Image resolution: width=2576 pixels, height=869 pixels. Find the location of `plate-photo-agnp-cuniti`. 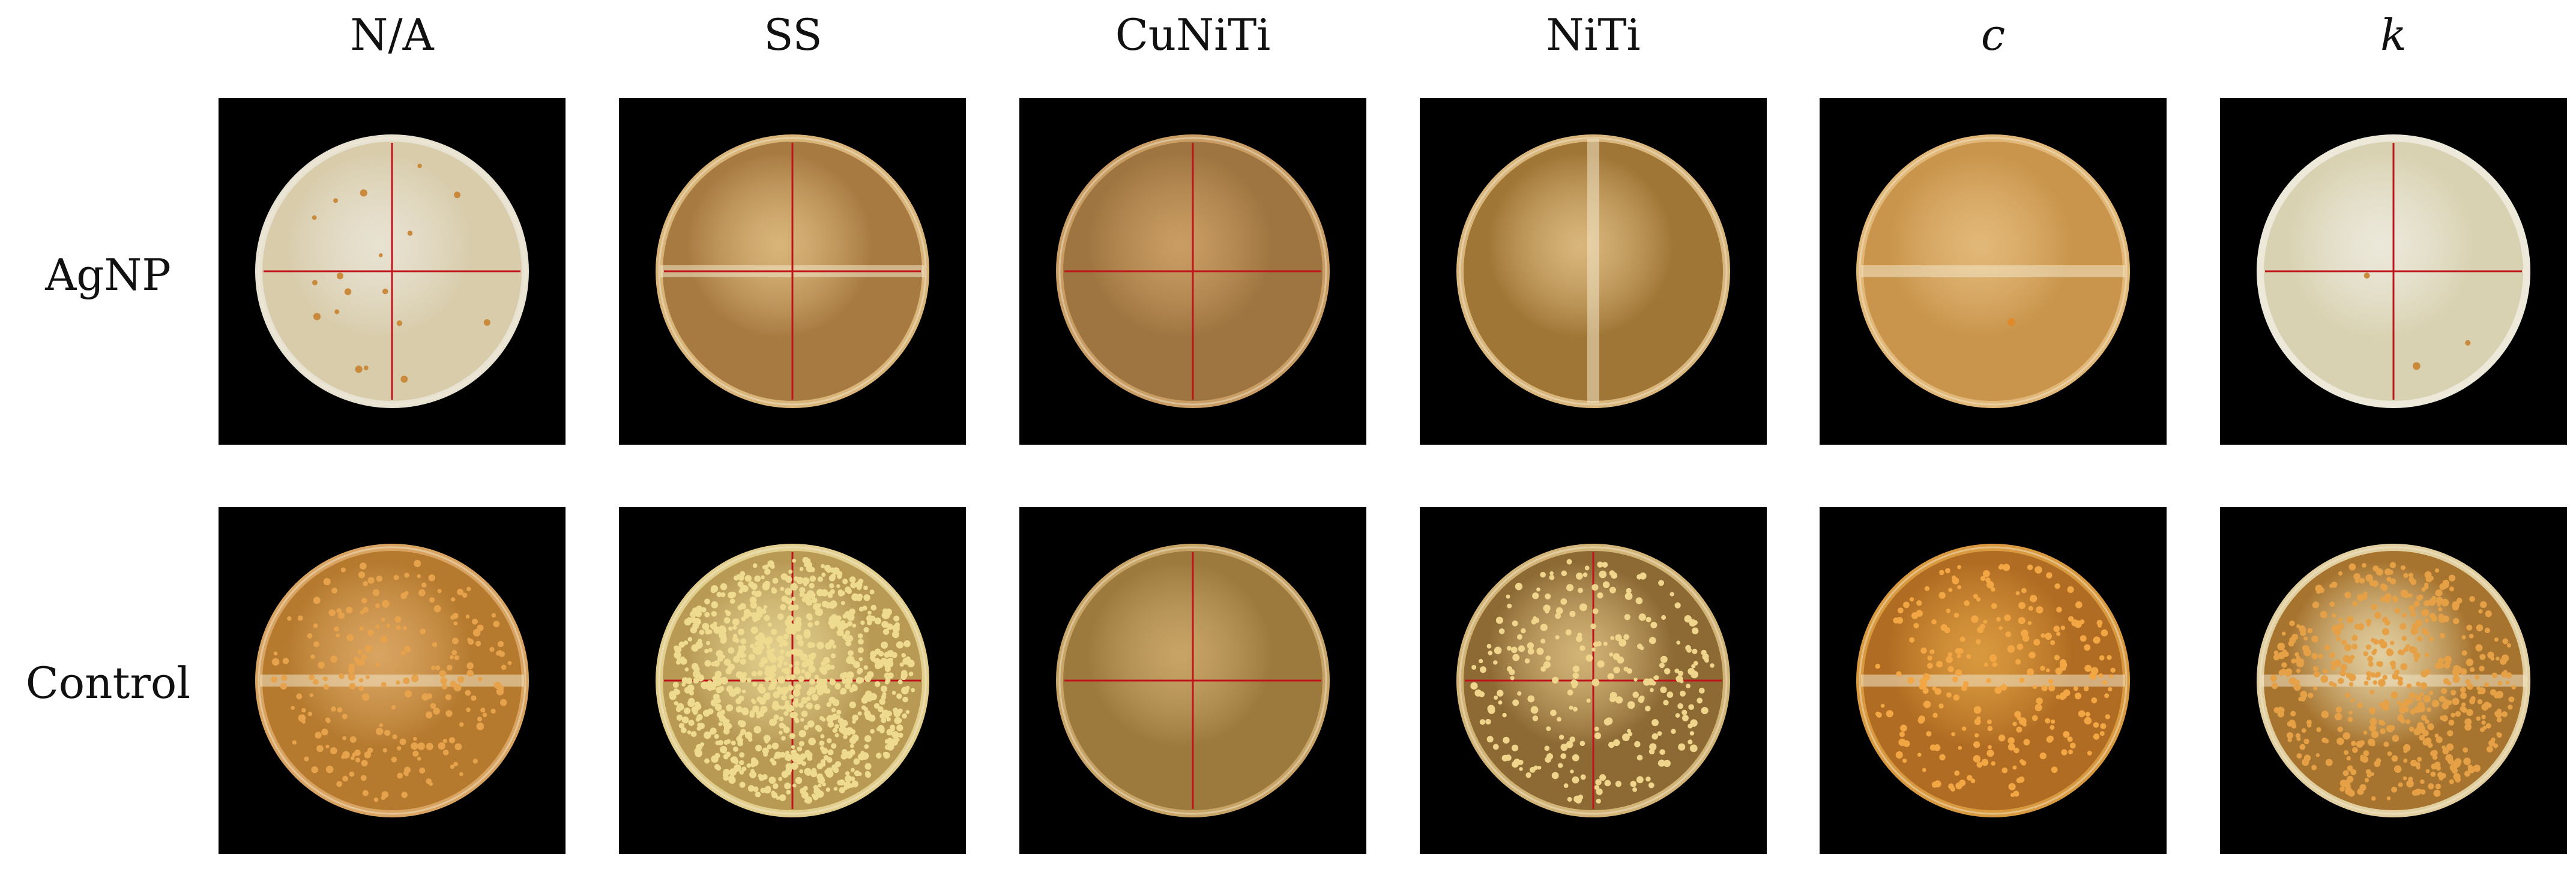

plate-photo-agnp-cuniti is located at coordinates (1192, 271).